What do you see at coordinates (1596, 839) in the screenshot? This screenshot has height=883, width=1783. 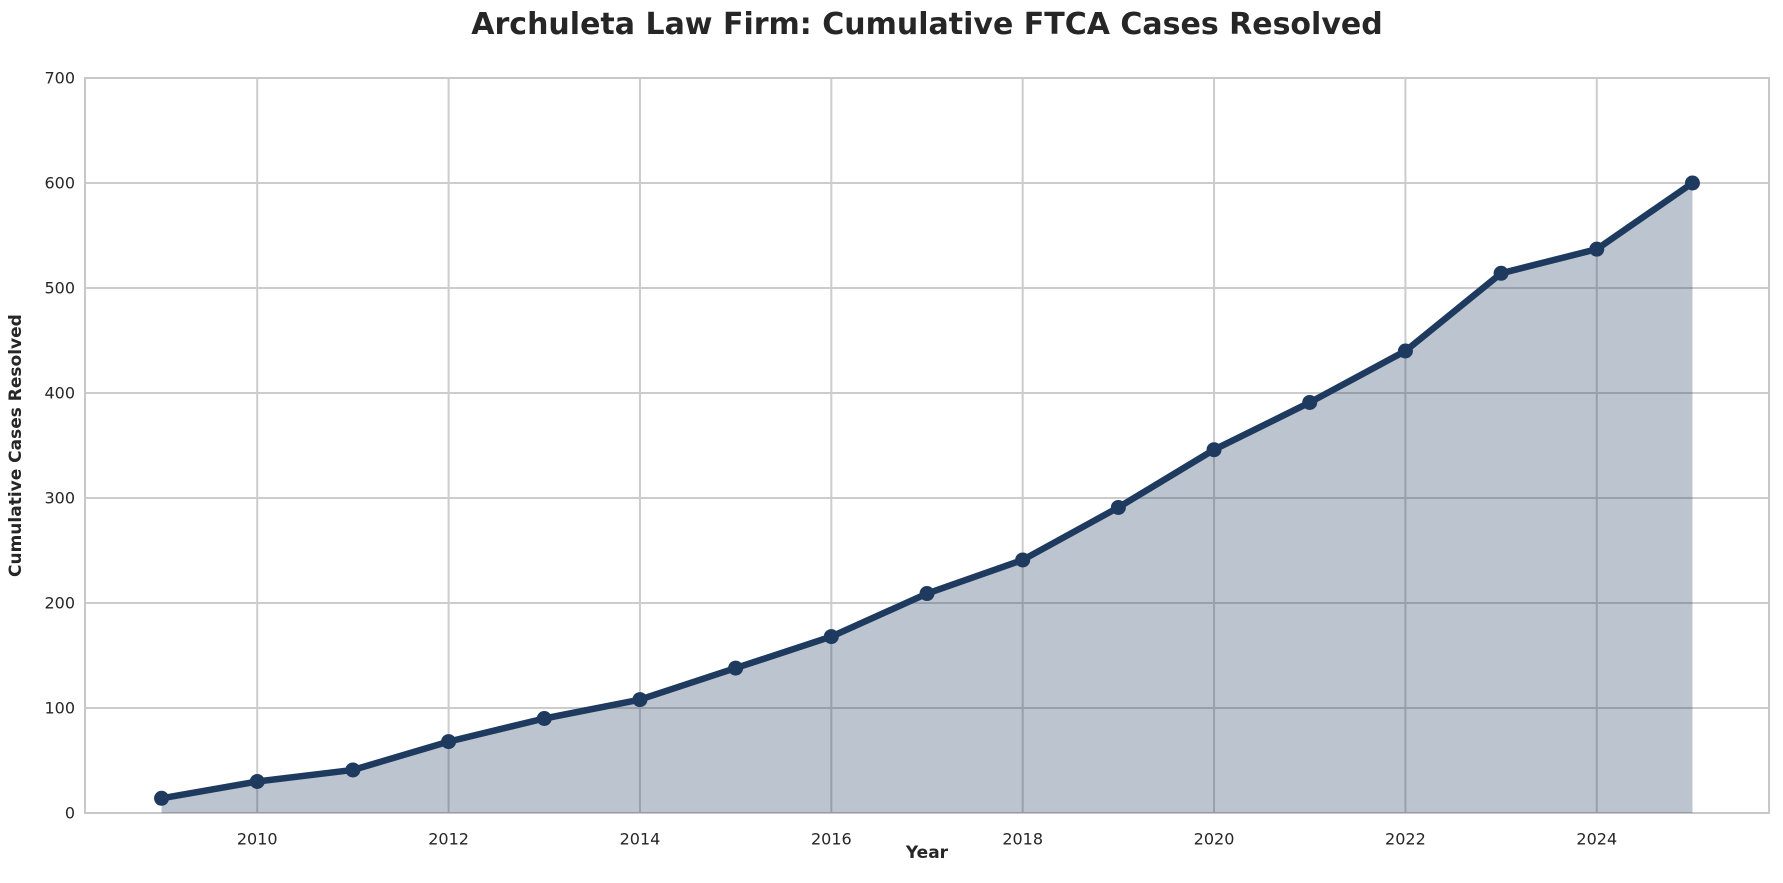 I see `x-tick-label: 2024` at bounding box center [1596, 839].